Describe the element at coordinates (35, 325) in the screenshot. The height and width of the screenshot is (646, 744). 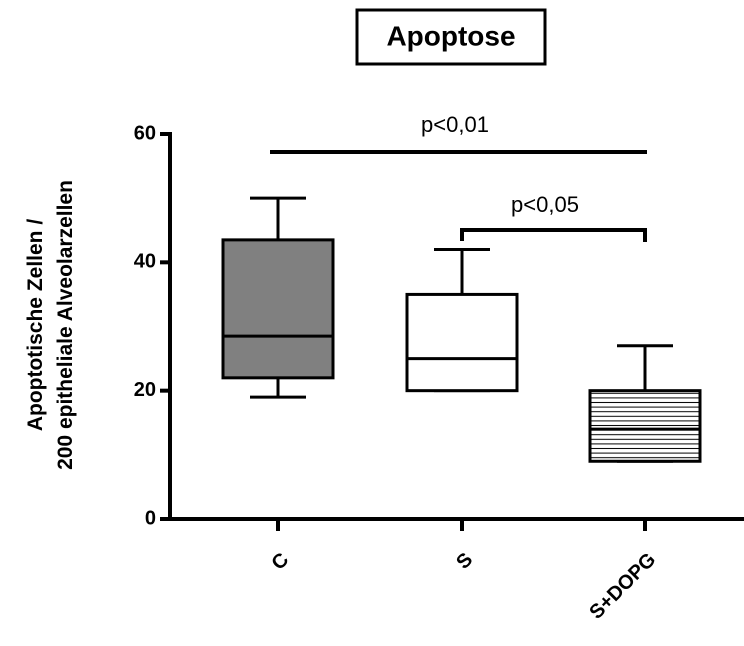
I see `y-axis-label: Apoptotische Zellen /` at that location.